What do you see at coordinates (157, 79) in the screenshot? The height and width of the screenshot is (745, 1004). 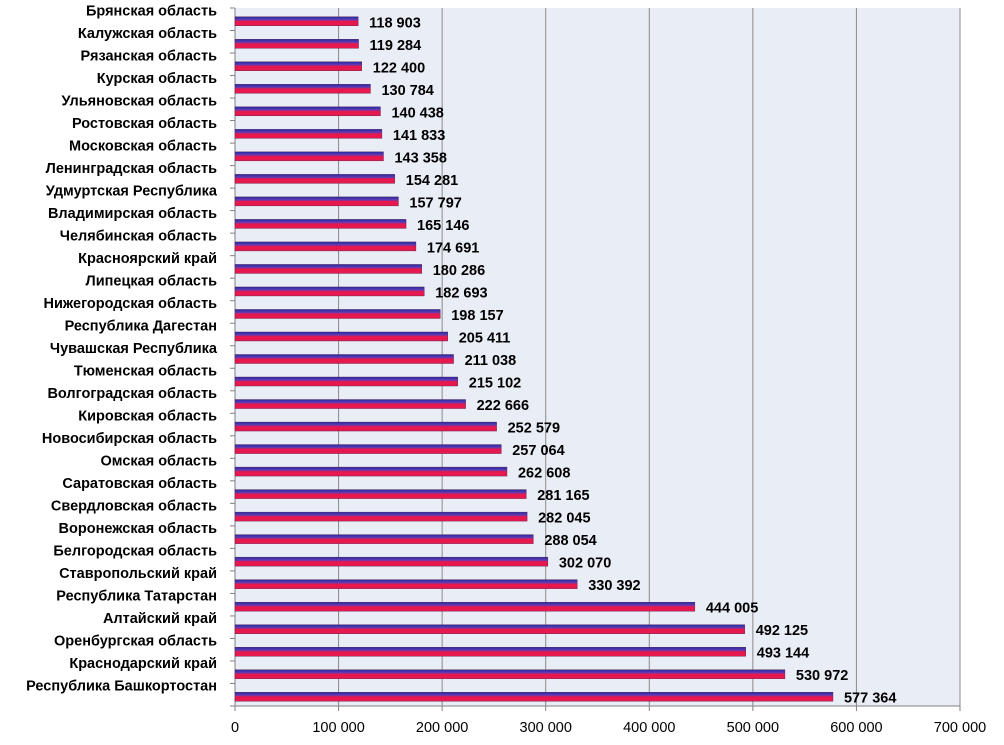 I see `category-label: Курская область` at bounding box center [157, 79].